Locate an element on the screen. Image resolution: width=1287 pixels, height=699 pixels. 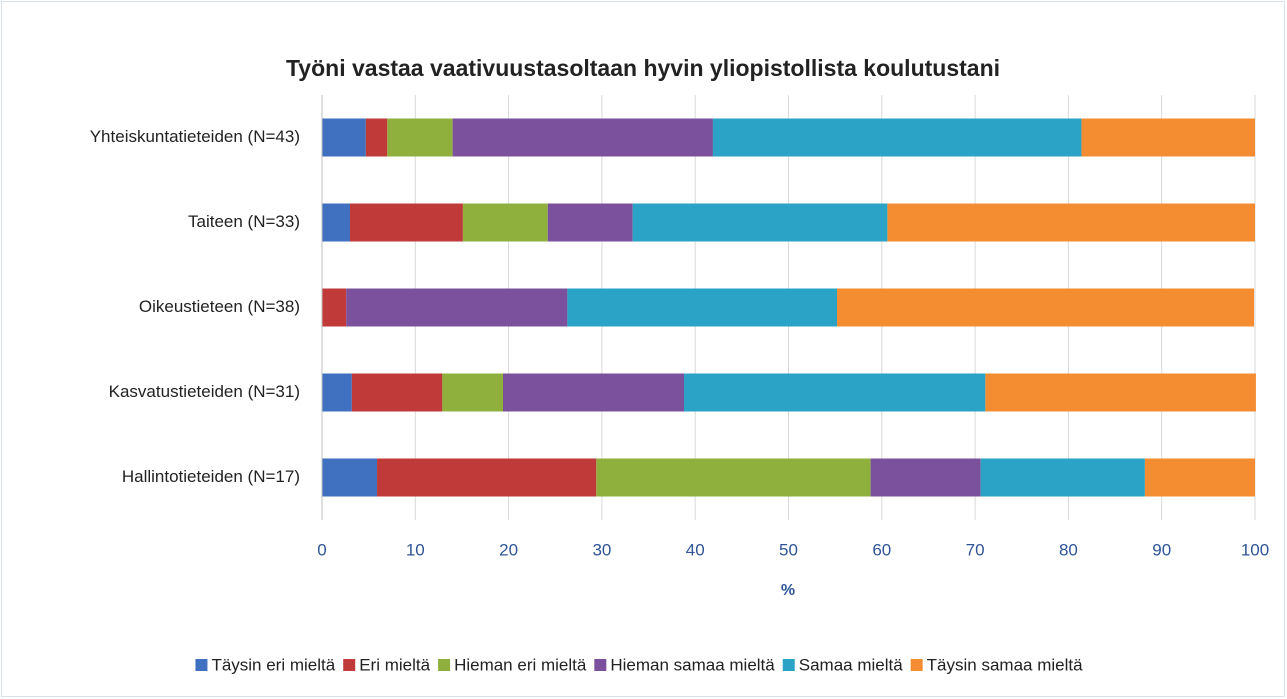
x-tick-label: 80 is located at coordinates (1068, 549).